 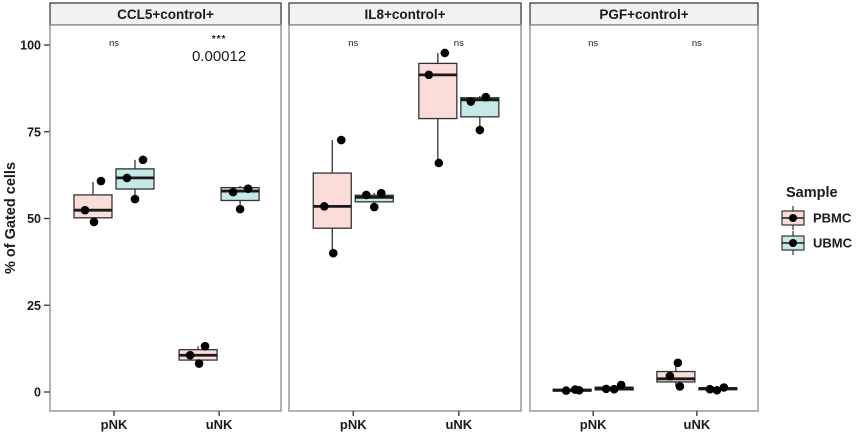 I want to click on facet-title: PGF+control+, so click(x=643, y=14).